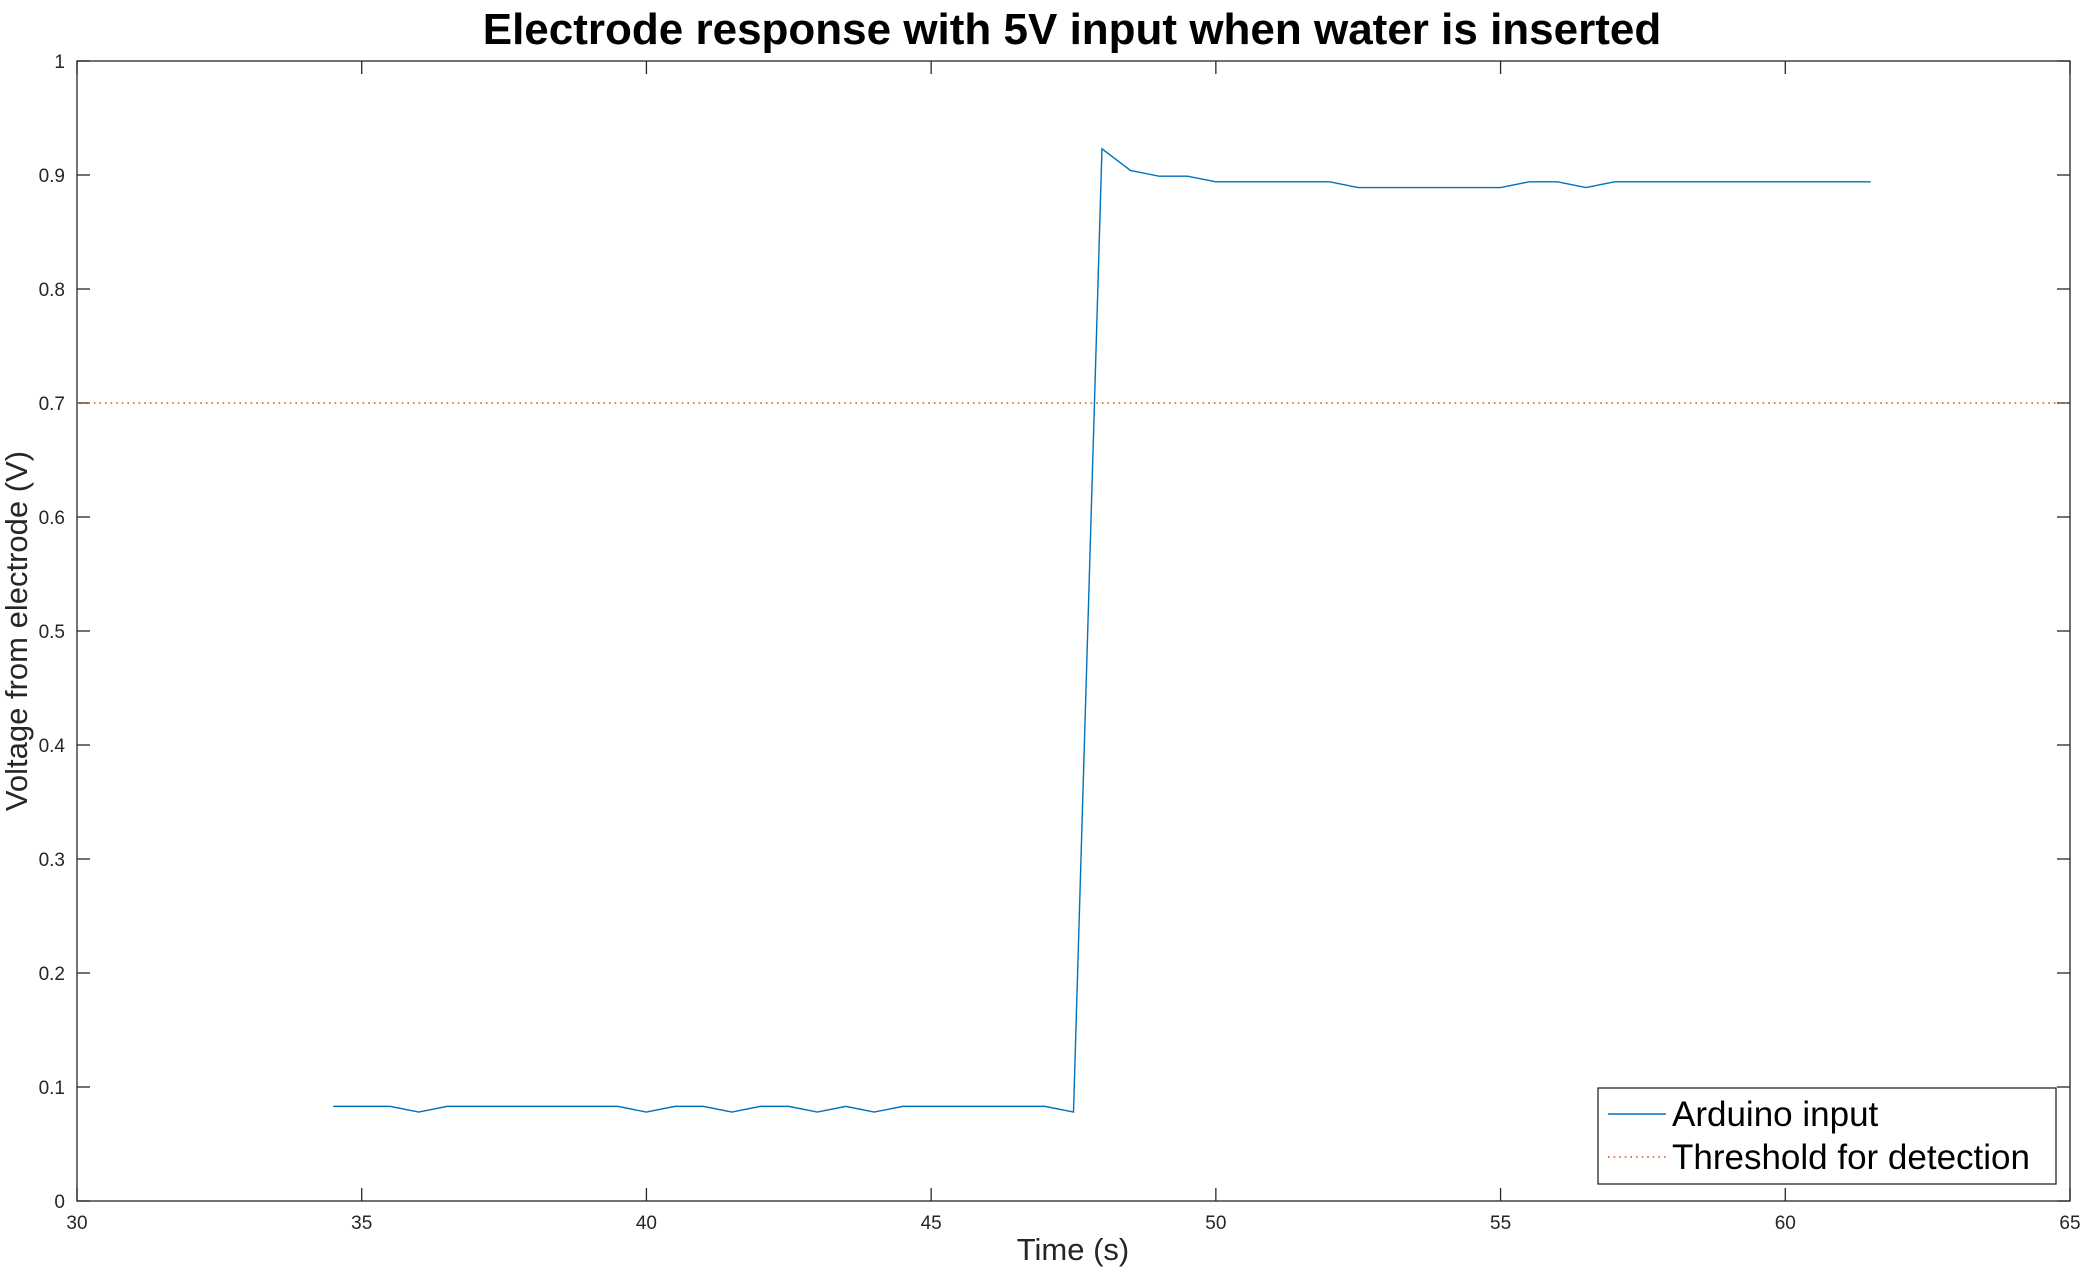  Describe the element at coordinates (361, 1223) in the screenshot. I see `x-tick-label: 35` at that location.